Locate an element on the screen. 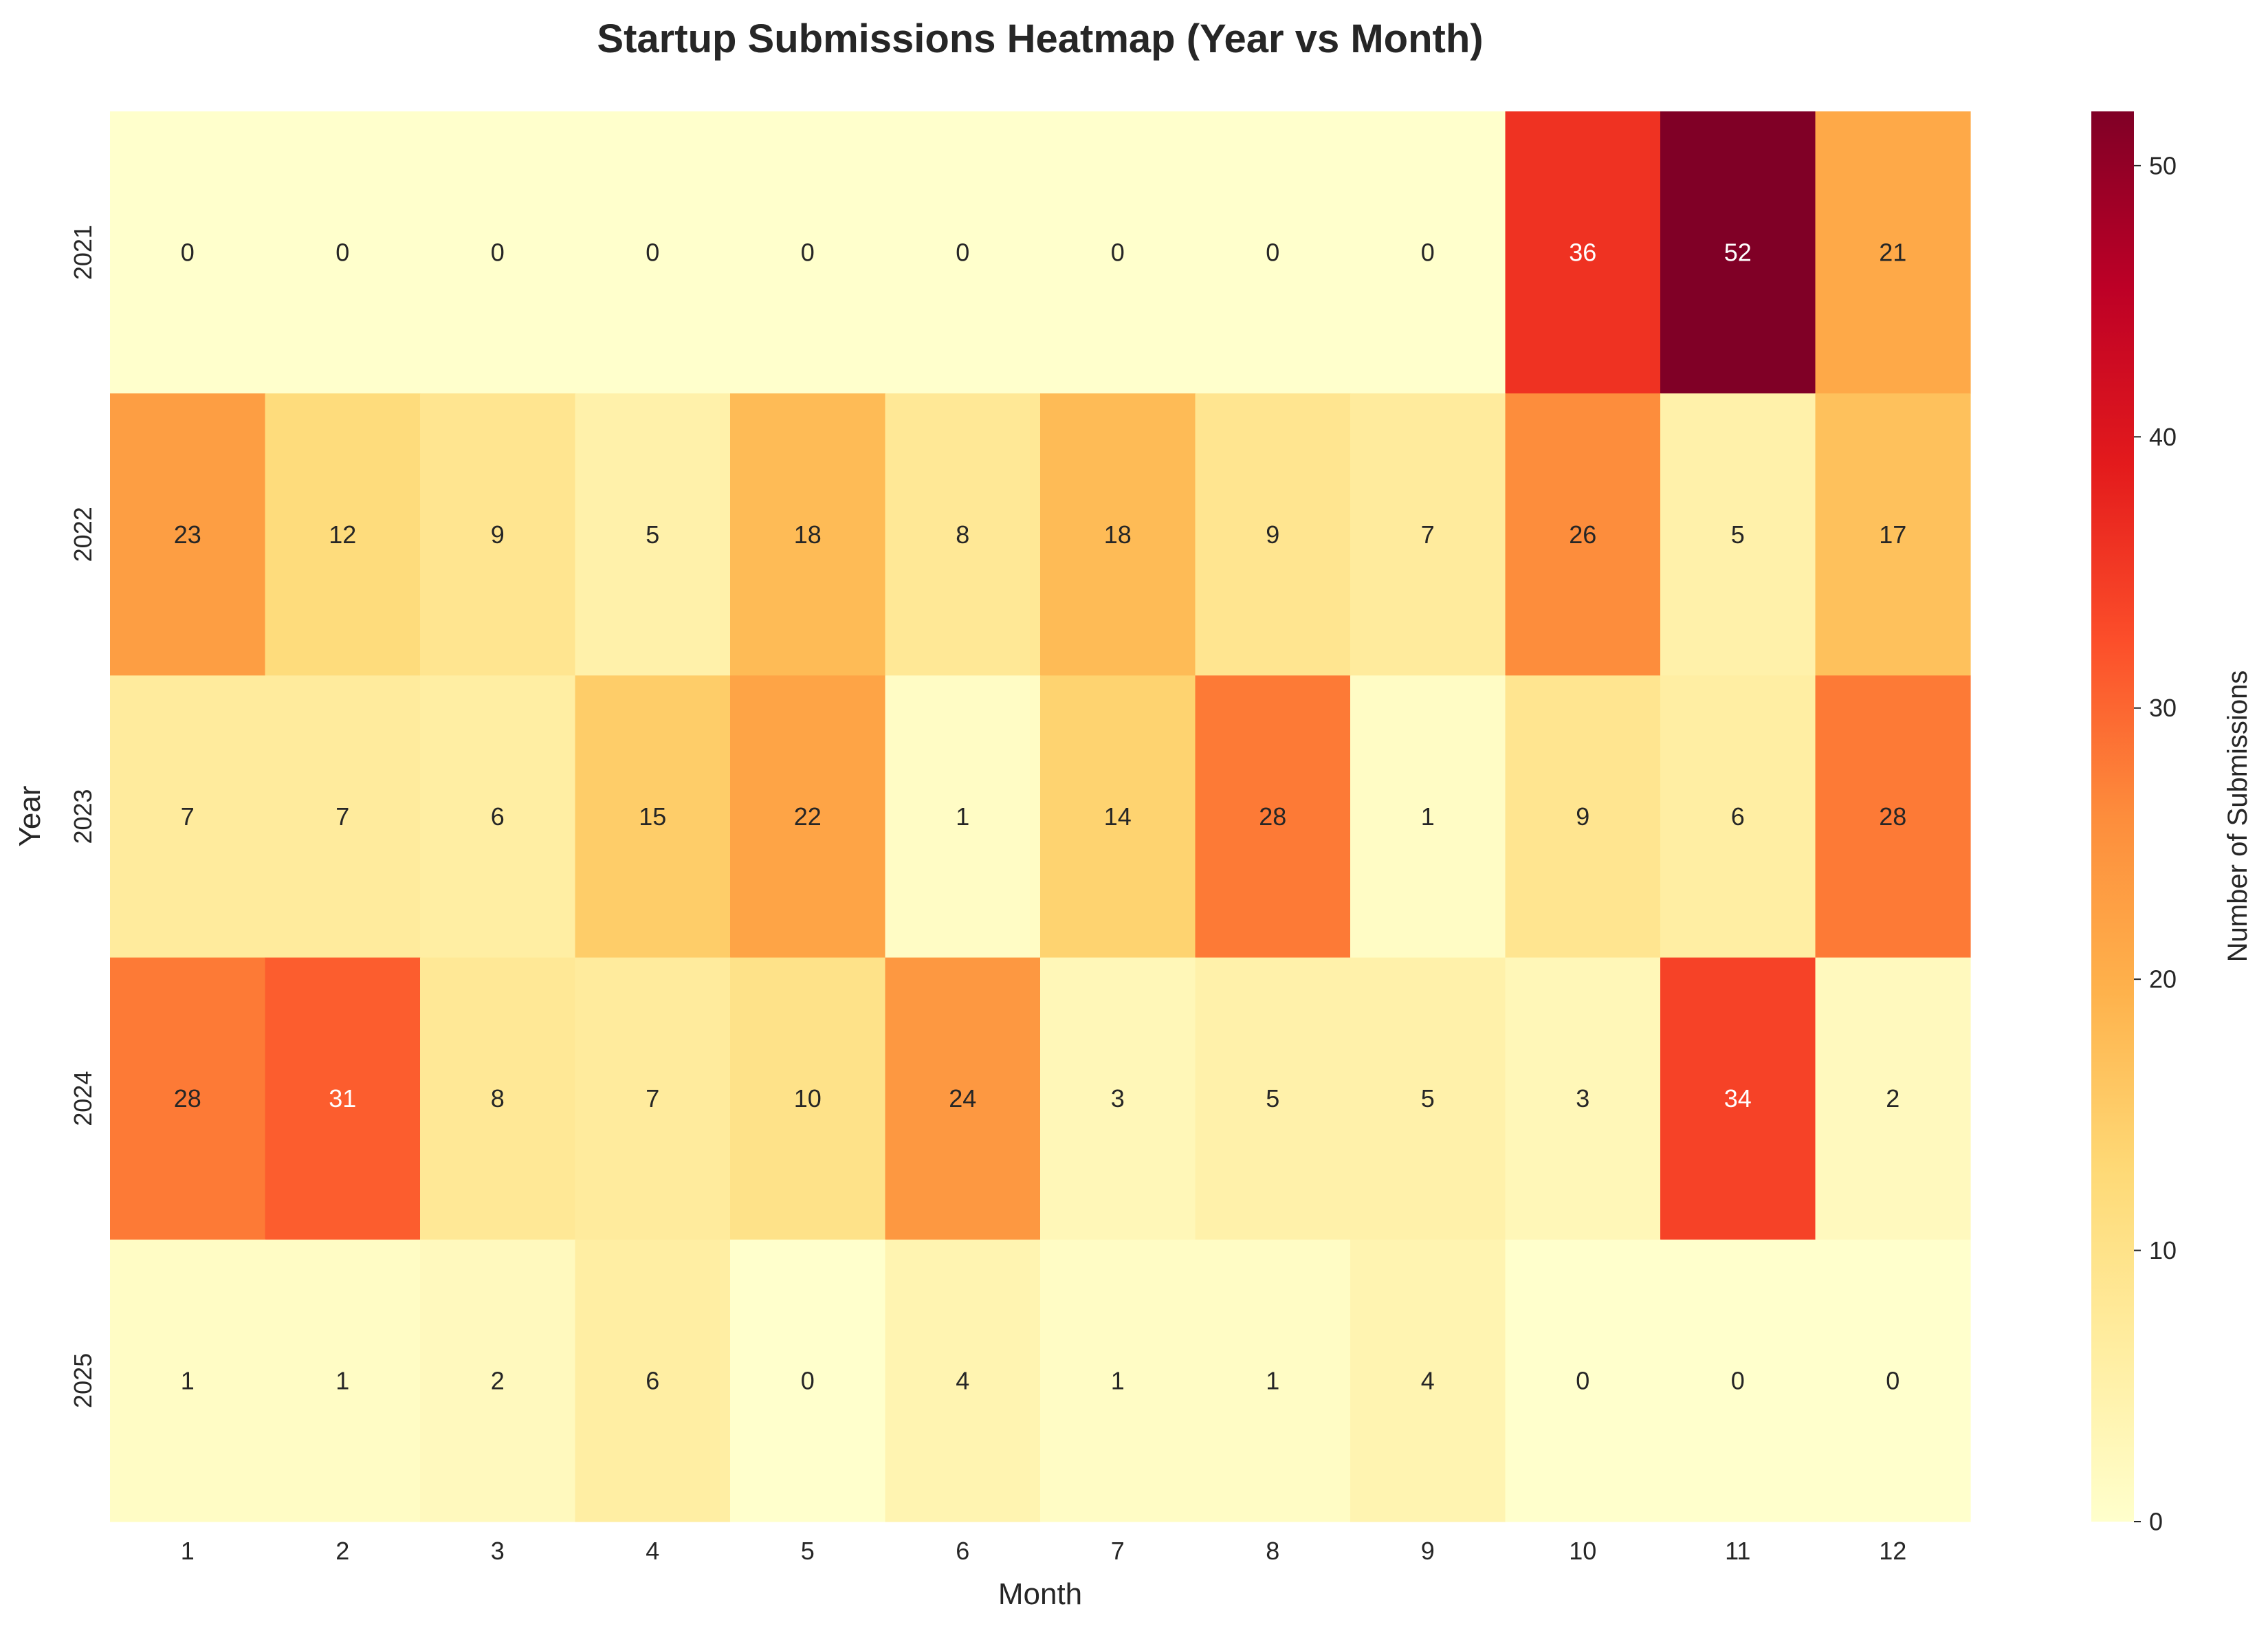 The height and width of the screenshot is (1633, 2268). cell-value-label: 14 is located at coordinates (1118, 816).